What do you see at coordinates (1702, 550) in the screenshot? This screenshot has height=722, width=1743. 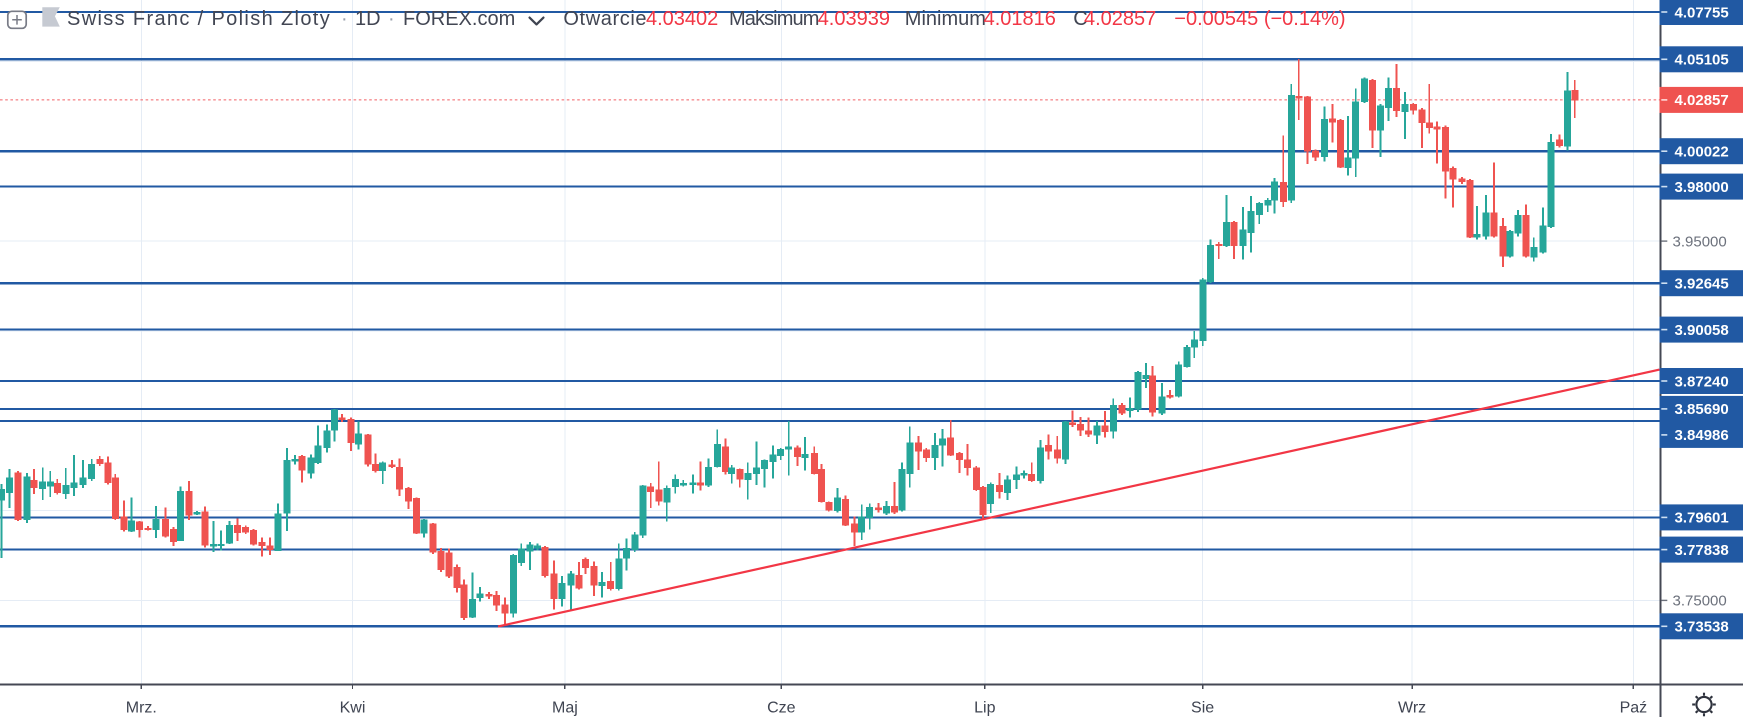 I see `svg-text: 3.77838` at bounding box center [1702, 550].